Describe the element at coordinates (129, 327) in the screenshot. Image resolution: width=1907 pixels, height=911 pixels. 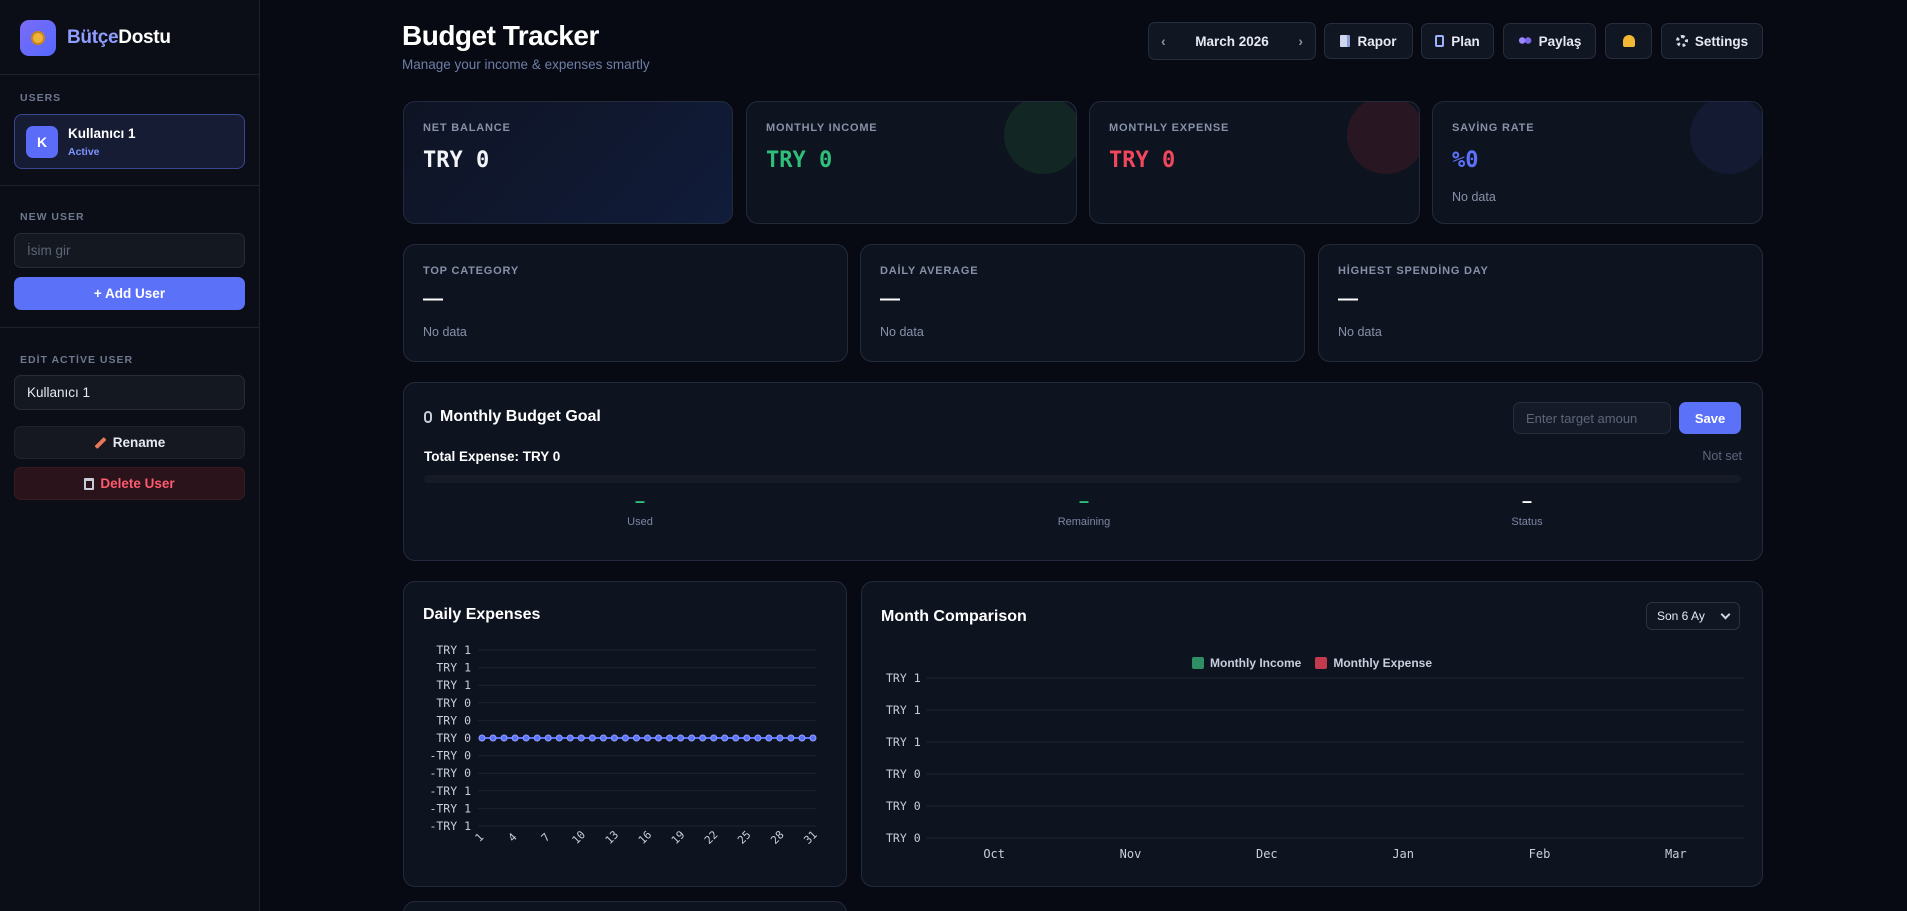
I see `divider` at that location.